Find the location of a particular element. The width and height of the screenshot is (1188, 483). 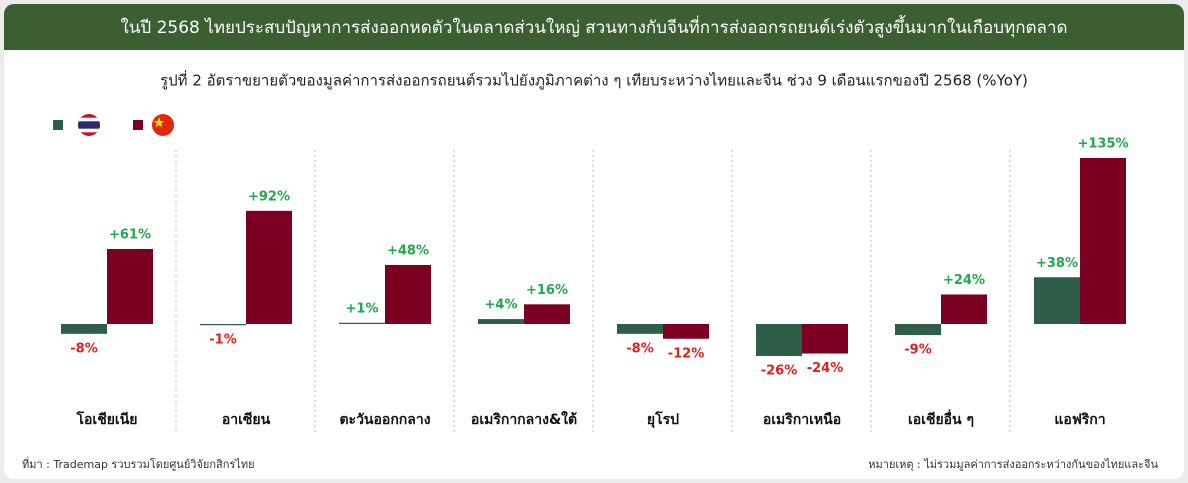

value-label: +135% is located at coordinates (1102, 143).